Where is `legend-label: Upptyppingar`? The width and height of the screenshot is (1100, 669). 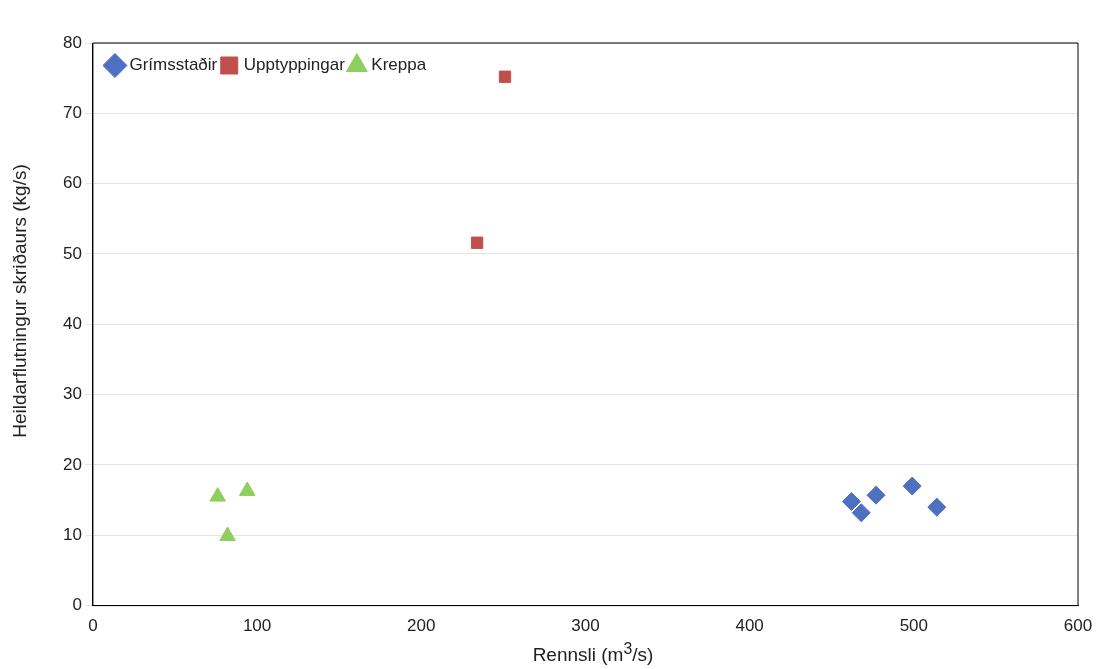 legend-label: Upptyppingar is located at coordinates (294, 65).